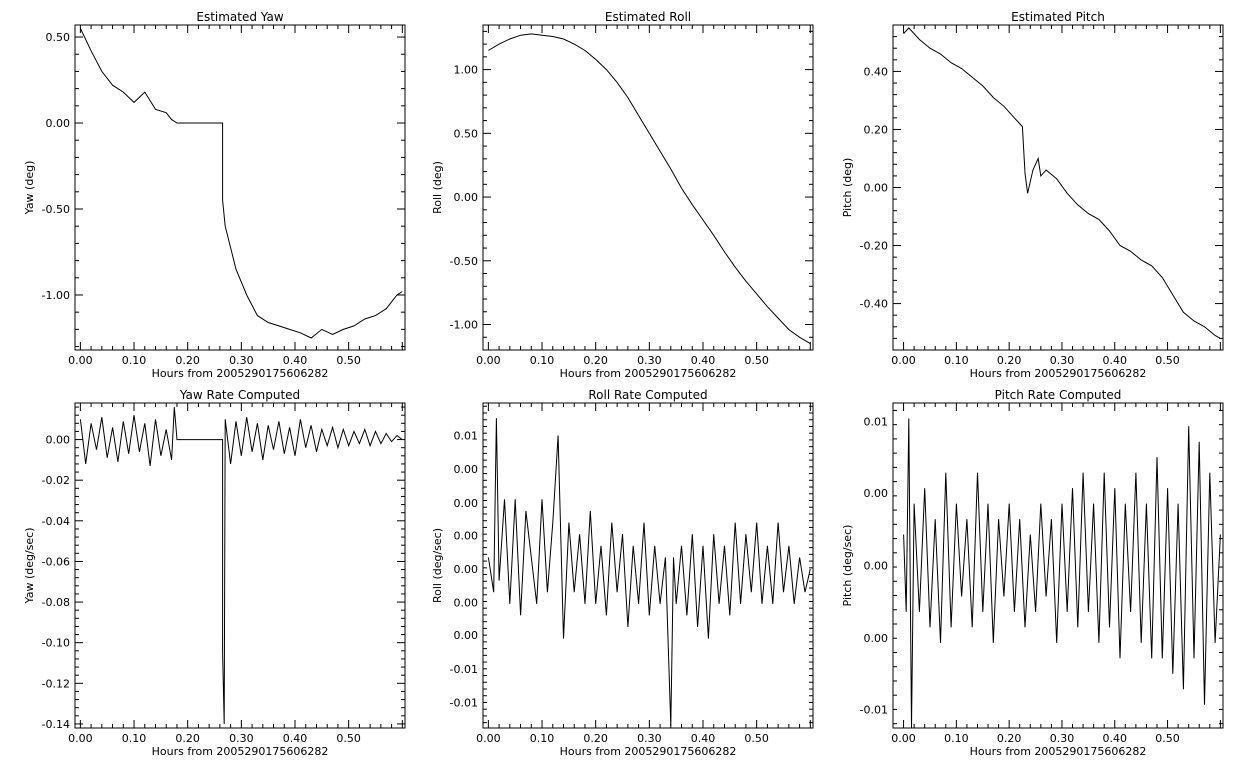 The image size is (1250, 775). I want to click on y-tick-label: 1.00, so click(466, 70).